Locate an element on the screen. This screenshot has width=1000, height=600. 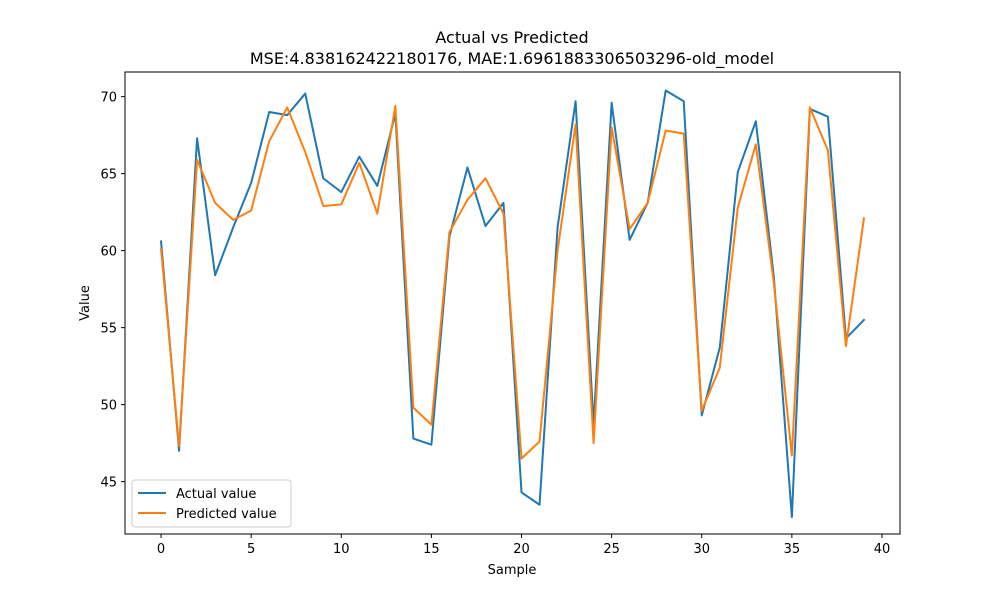
y-tick-label: 60 is located at coordinates (108, 252).